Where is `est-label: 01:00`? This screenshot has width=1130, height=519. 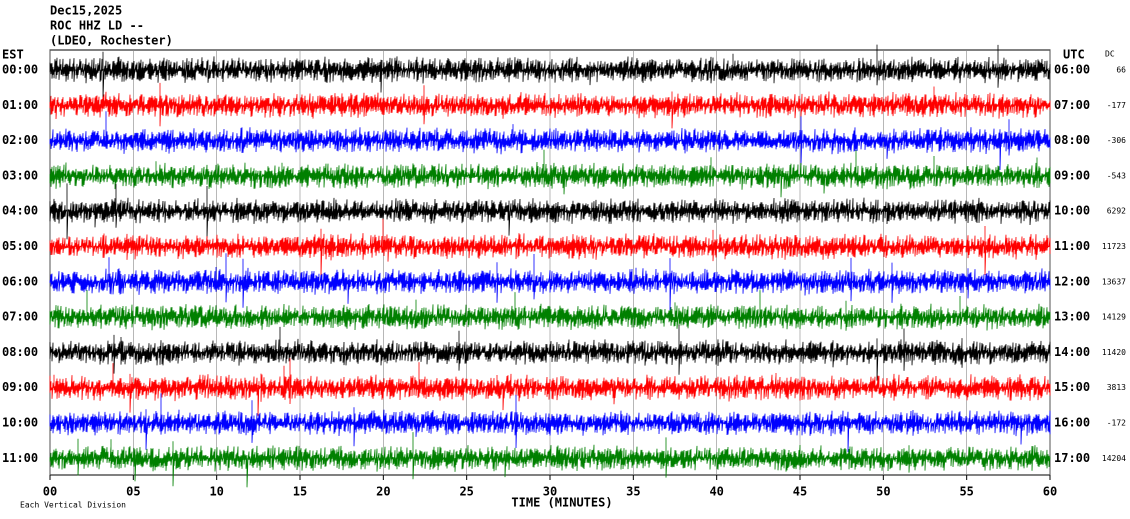 est-label: 01:00 is located at coordinates (20, 105).